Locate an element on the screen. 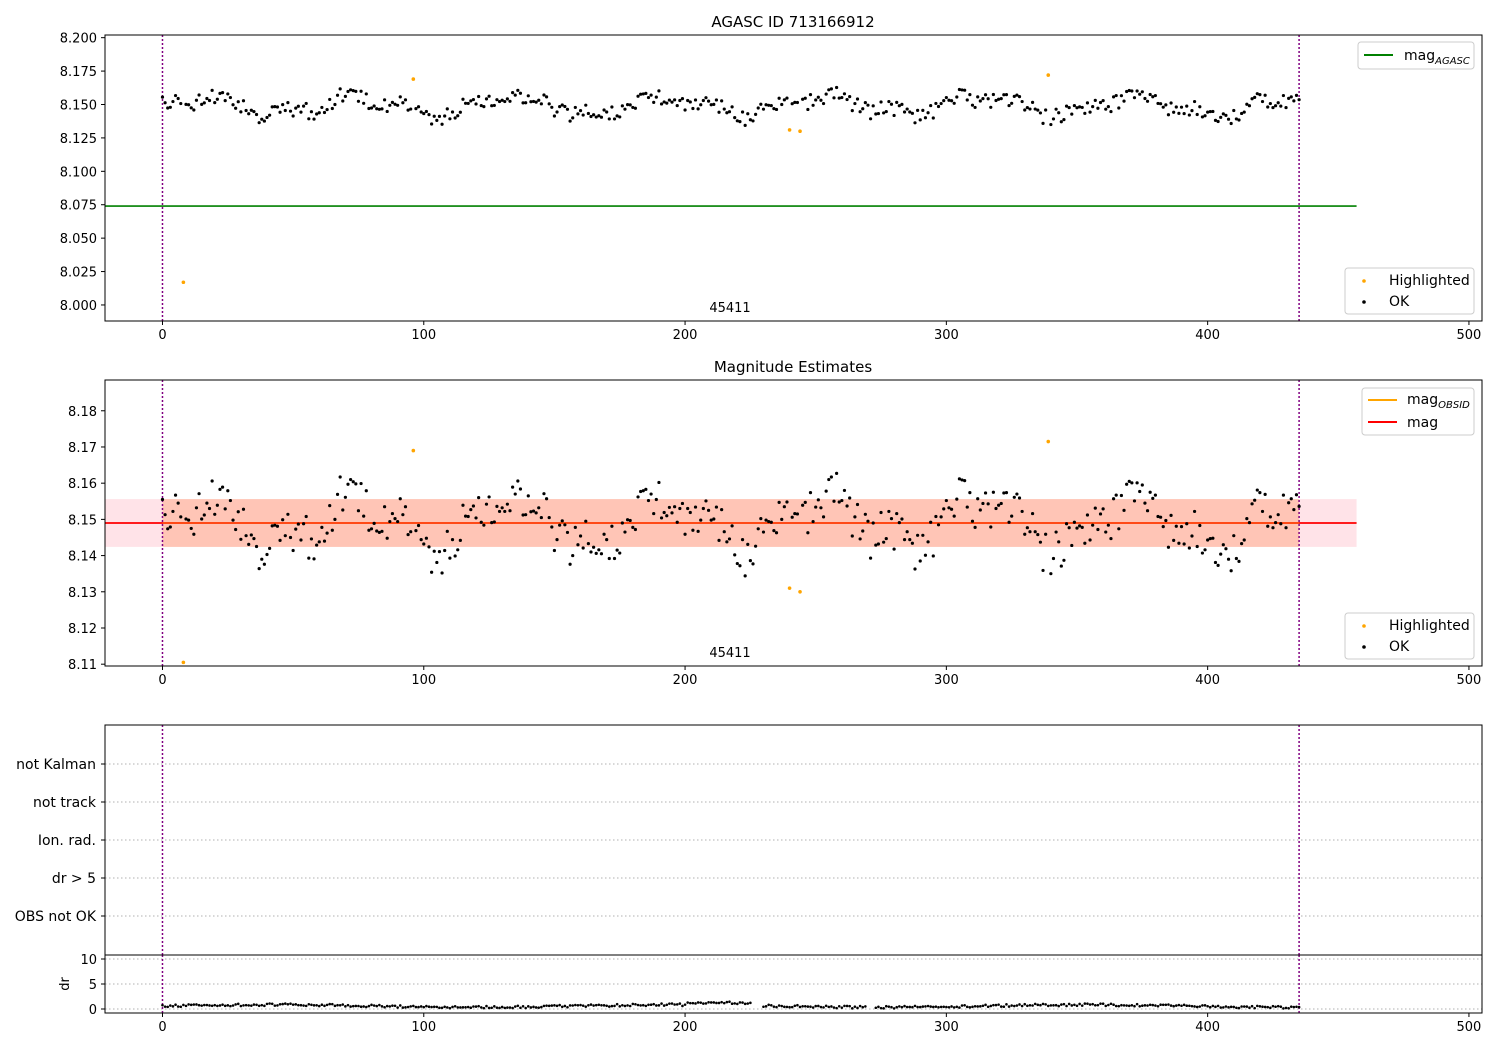 The image size is (1500, 1050). x-tick-label: 0 is located at coordinates (162, 680).